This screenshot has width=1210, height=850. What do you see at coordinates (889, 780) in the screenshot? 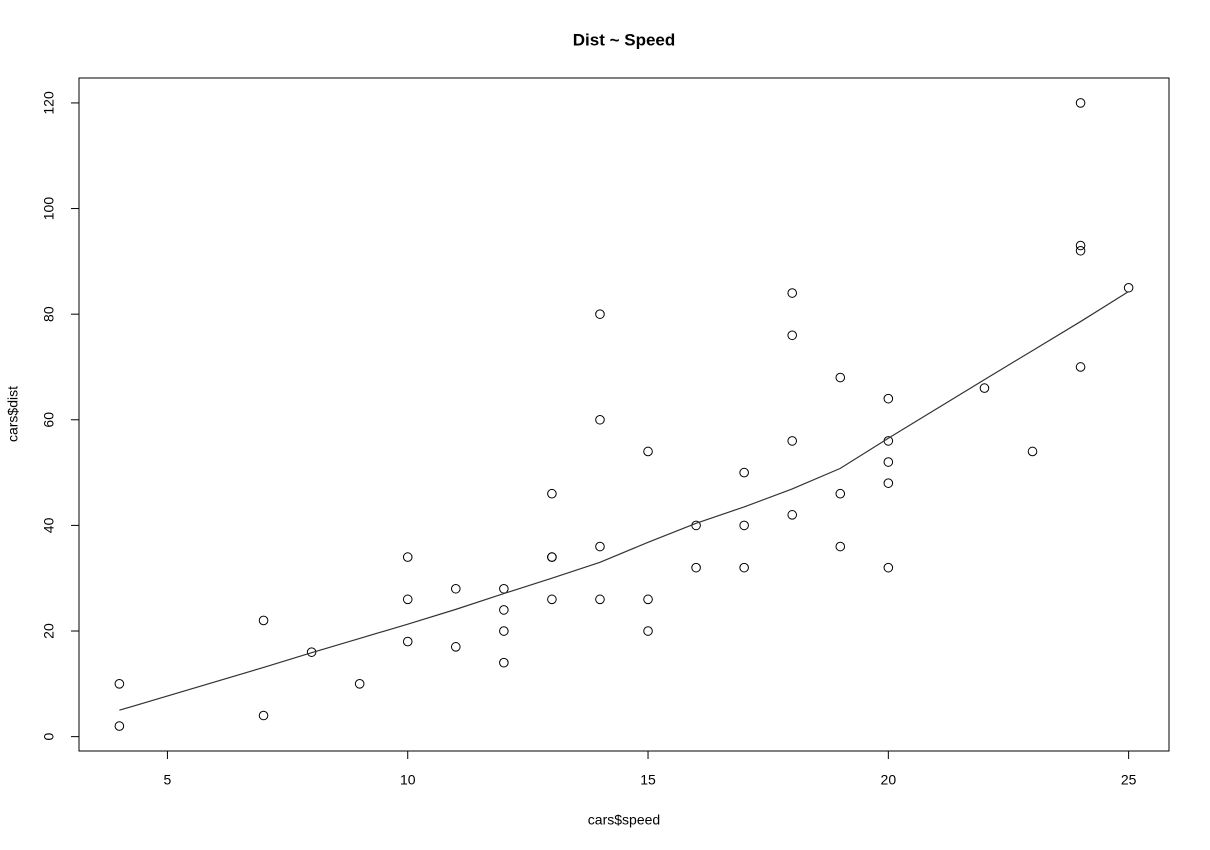
I see `x-tick-label: 20` at bounding box center [889, 780].